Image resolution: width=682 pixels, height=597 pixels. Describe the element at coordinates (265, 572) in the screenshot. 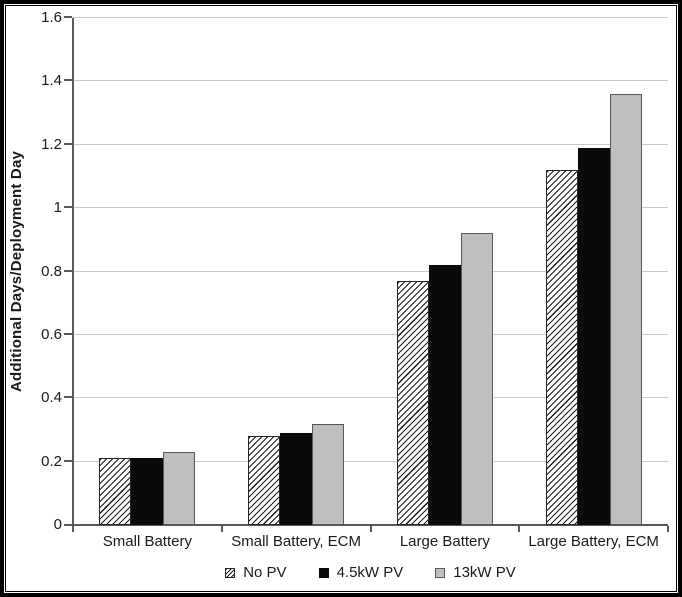

I see `legend-label: No PV` at that location.